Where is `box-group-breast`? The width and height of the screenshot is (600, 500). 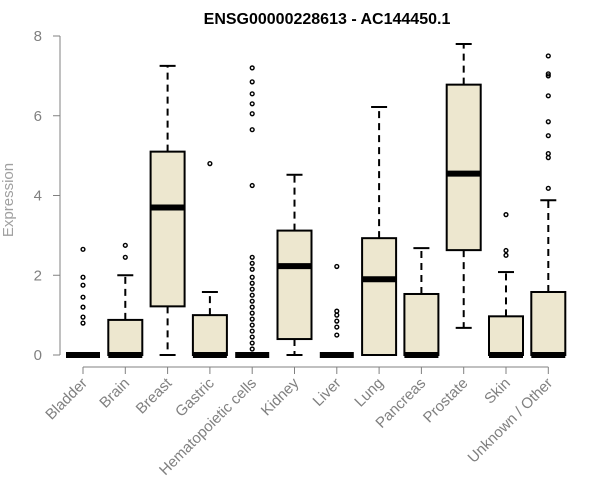
box-group-breast is located at coordinates (167, 210).